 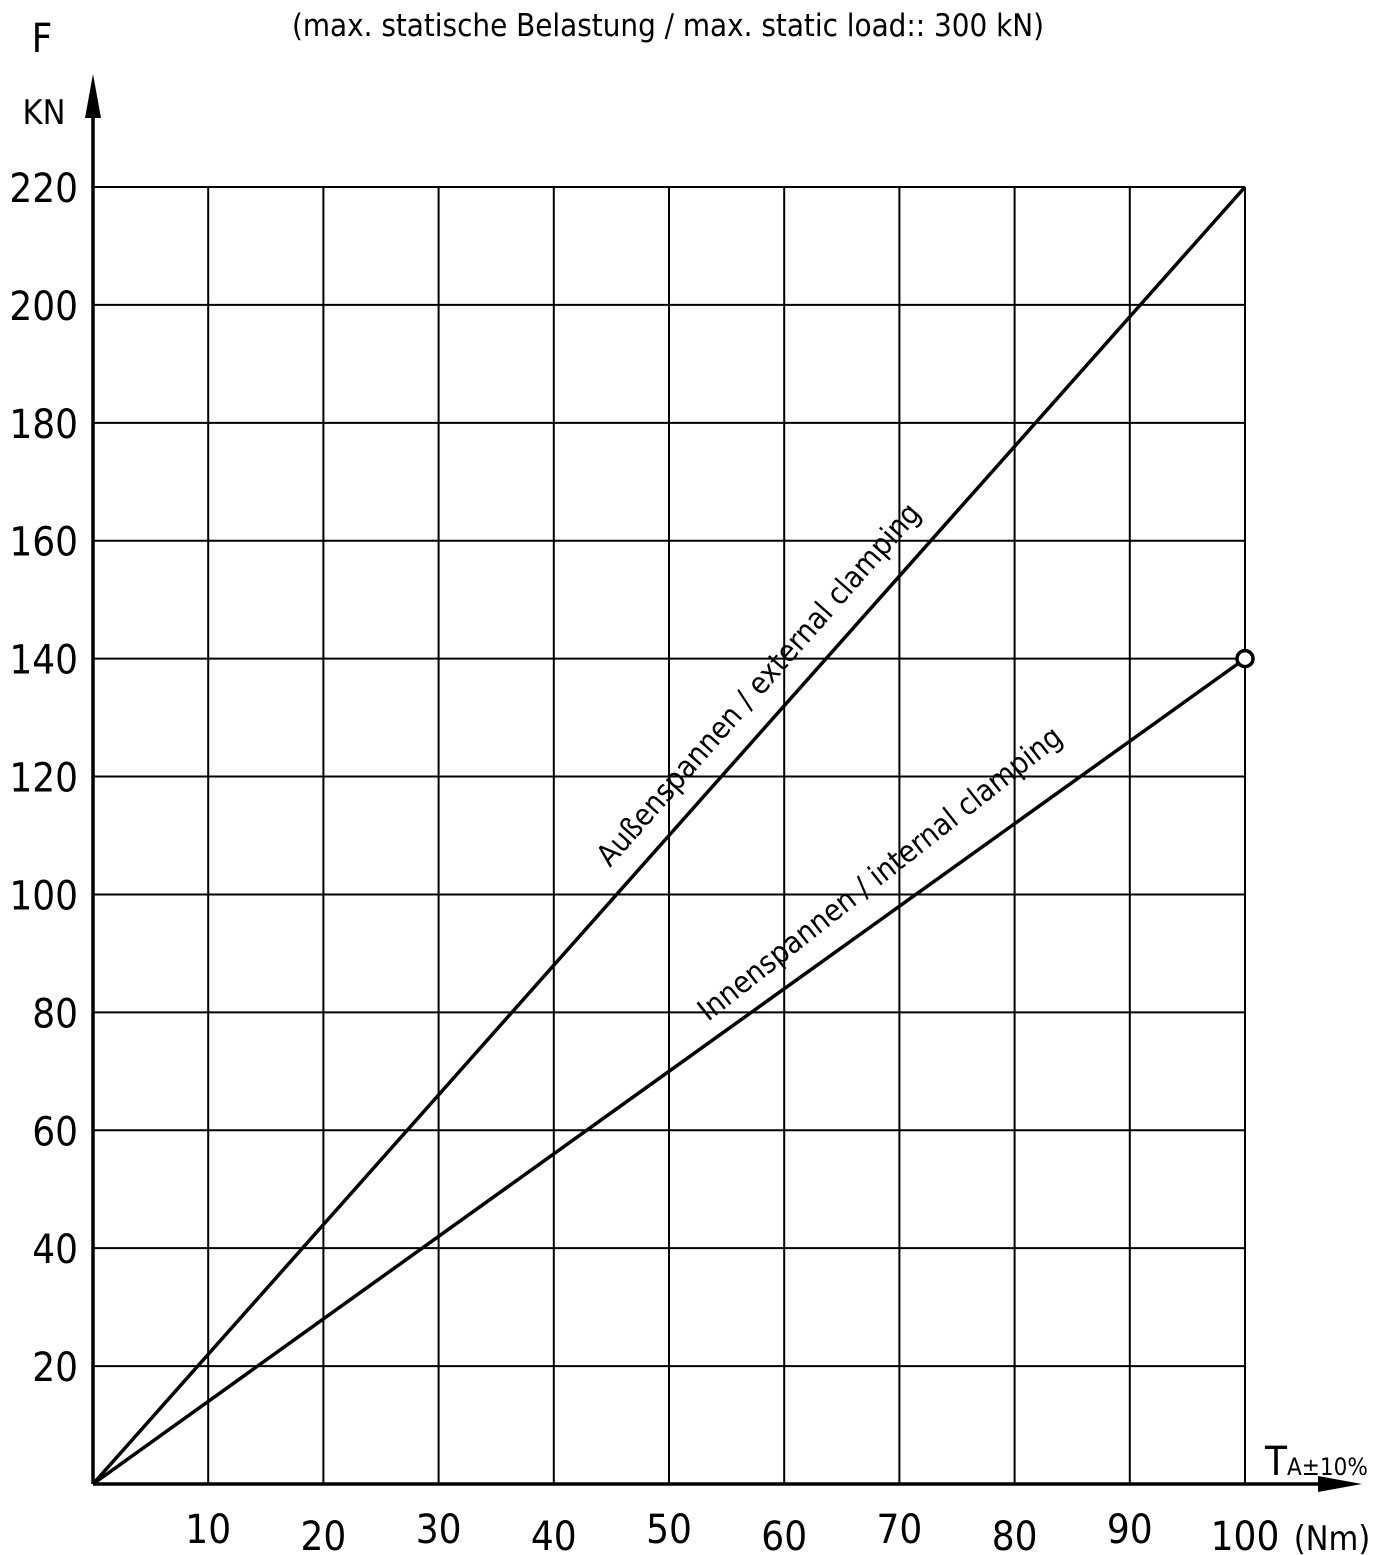 I want to click on x-axis-arrow, so click(x=1340, y=1484).